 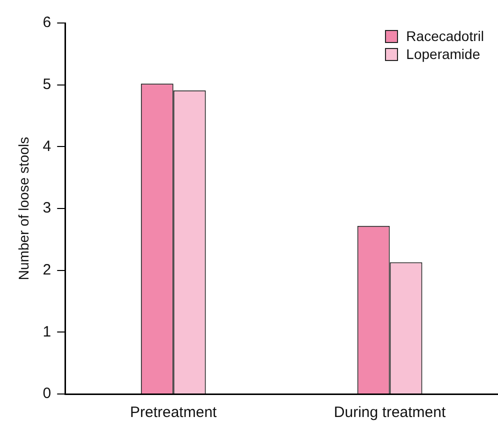 I want to click on y-axis-title: Number of loose stools, so click(x=23, y=208).